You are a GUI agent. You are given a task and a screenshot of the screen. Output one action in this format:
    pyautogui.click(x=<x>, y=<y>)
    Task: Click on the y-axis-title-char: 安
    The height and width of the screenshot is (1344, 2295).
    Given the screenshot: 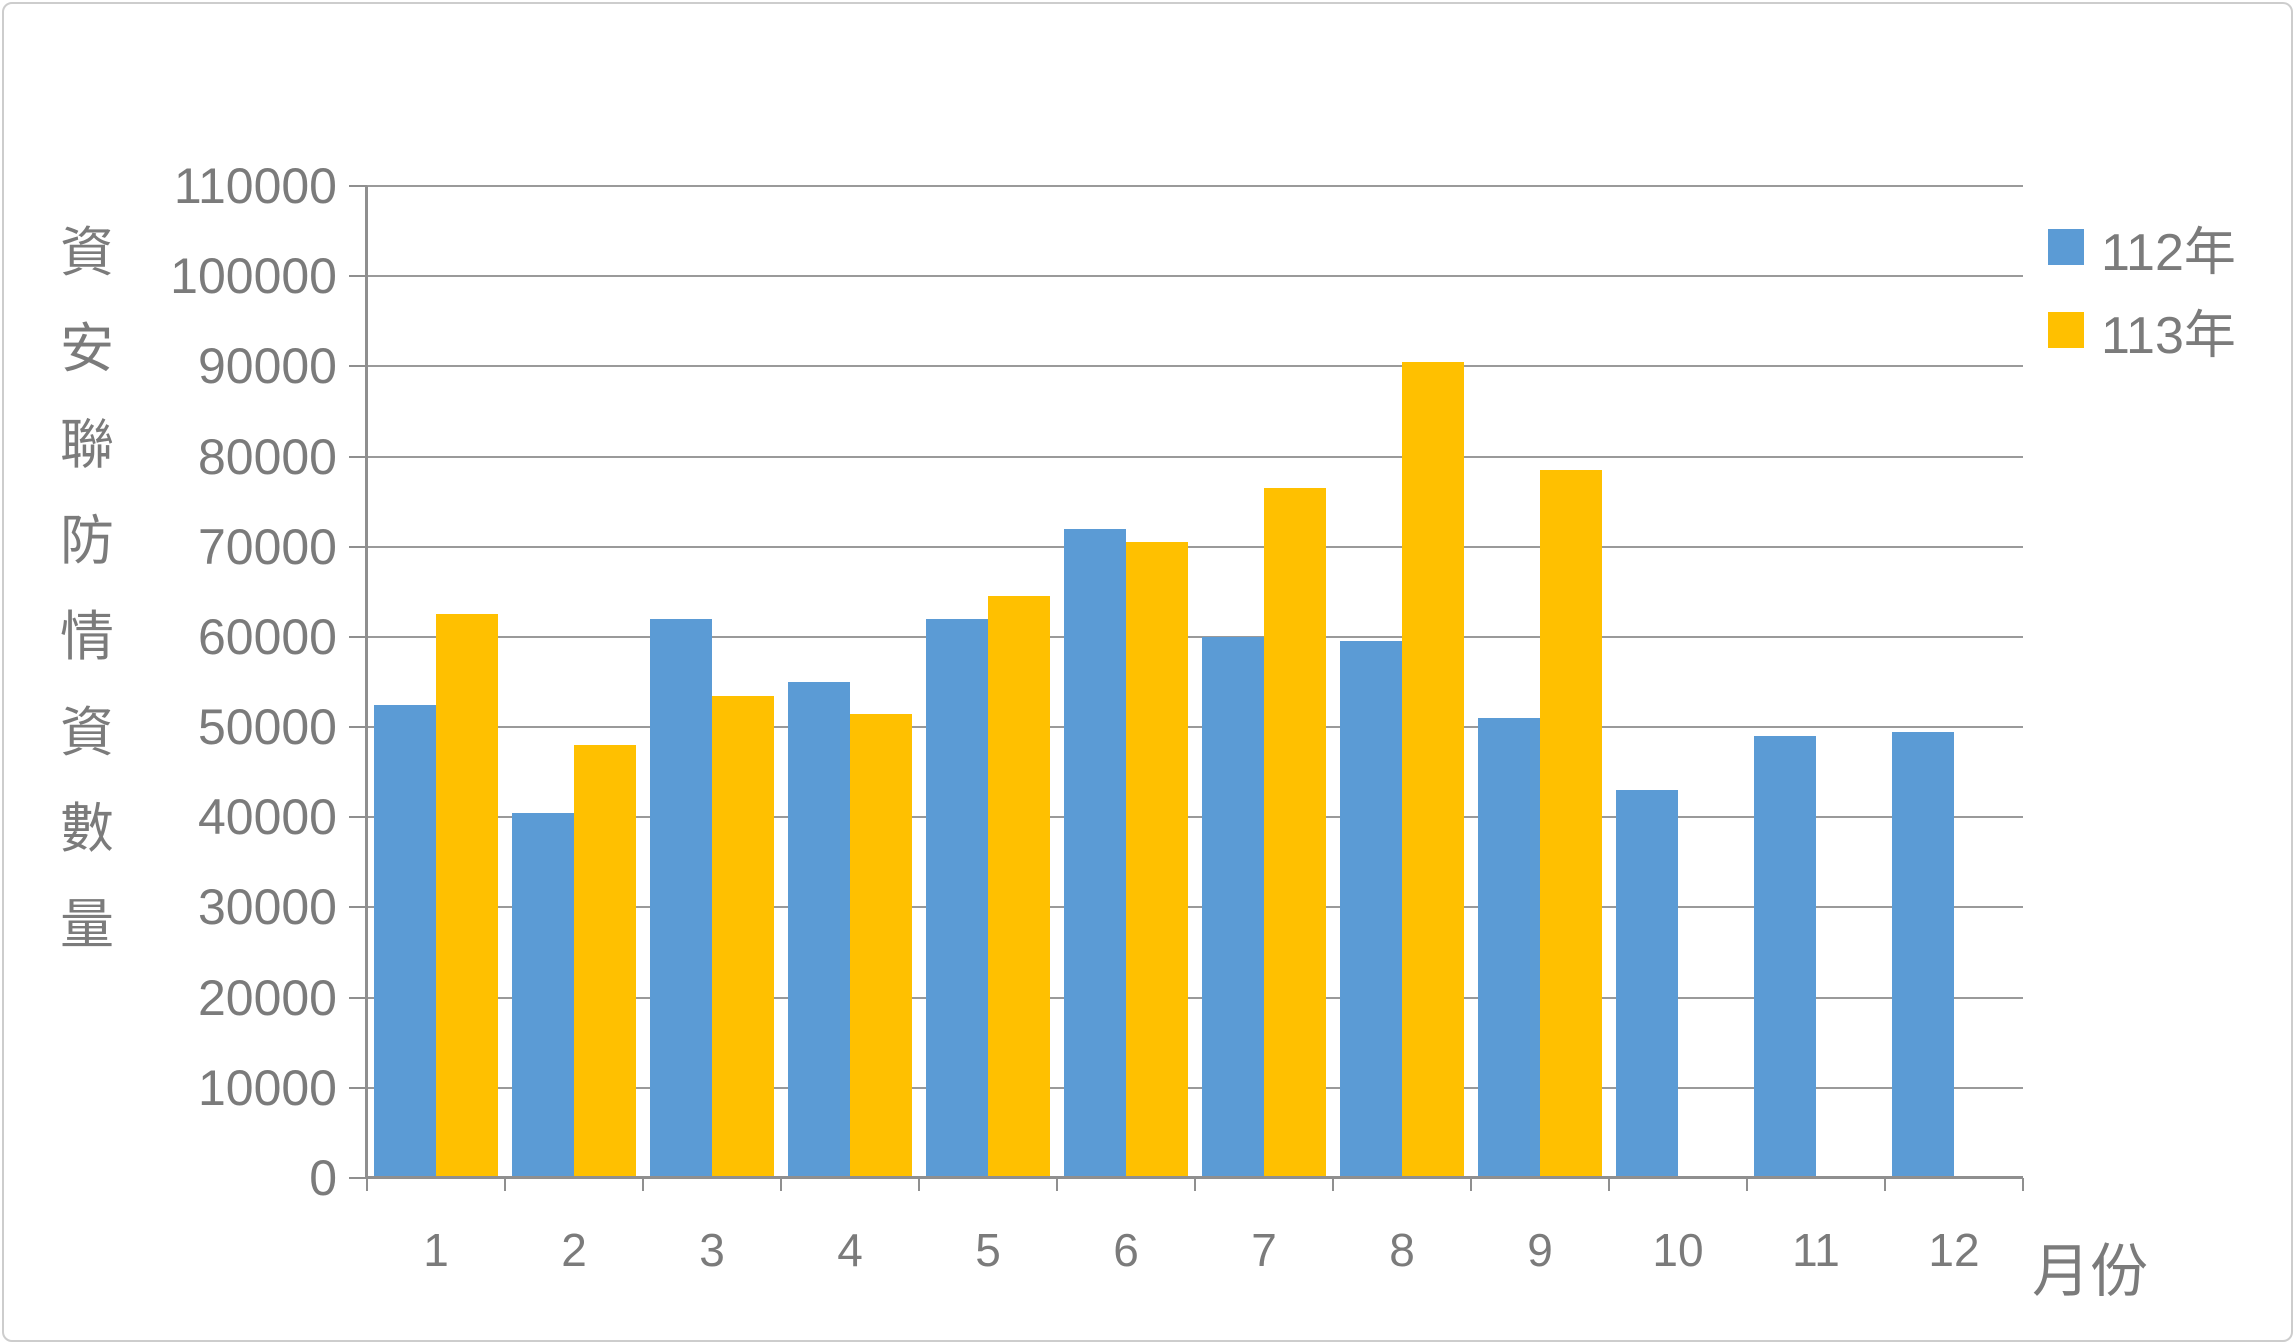 What is the action you would take?
    pyautogui.click(x=87, y=349)
    